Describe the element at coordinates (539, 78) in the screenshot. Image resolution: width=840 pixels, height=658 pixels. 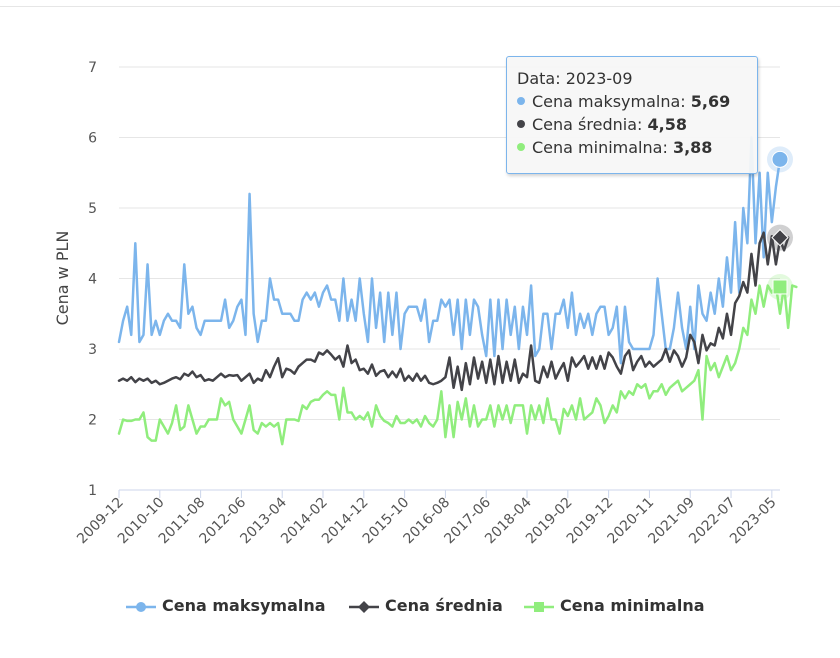
I see `tooltip-date-label: Data:` at that location.